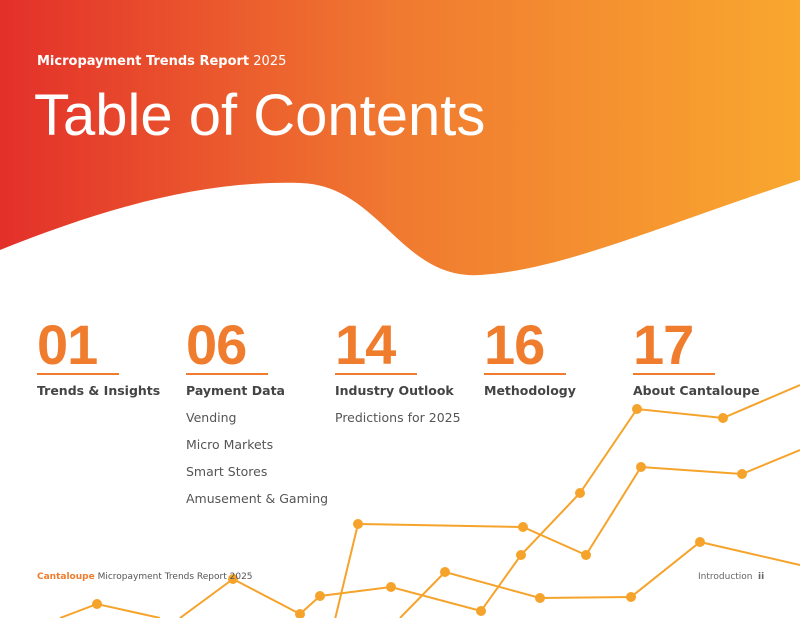 The width and height of the screenshot is (800, 618). Describe the element at coordinates (216, 344) in the screenshot. I see `page-number: 06` at that location.